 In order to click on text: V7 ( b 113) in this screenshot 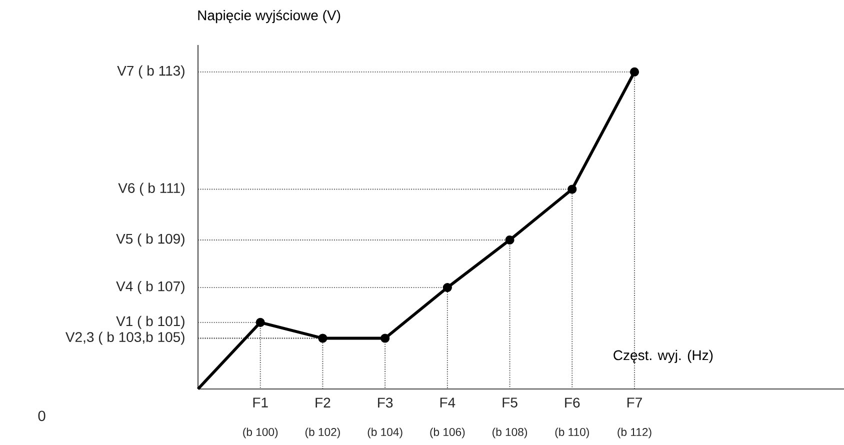, I will do `click(150, 71)`.